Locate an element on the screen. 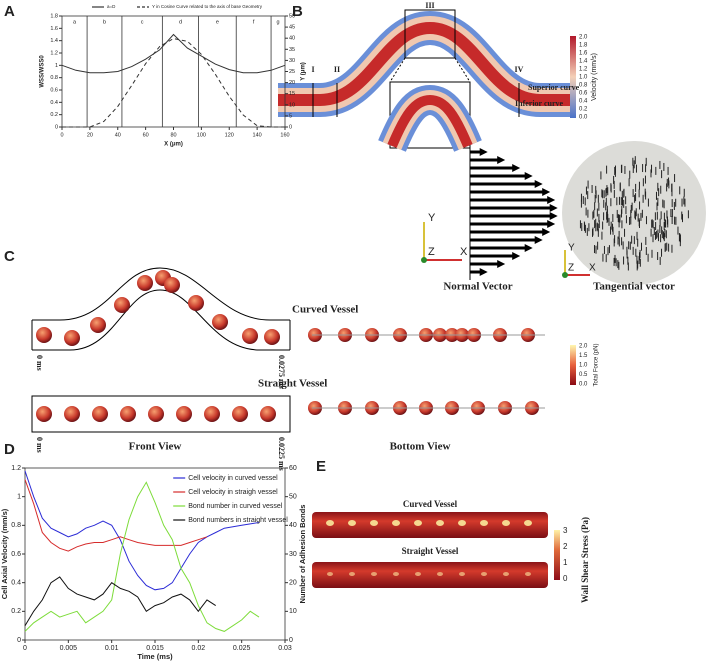 The width and height of the screenshot is (708, 665). y2-axis-label: Number of Adhesion Bonds is located at coordinates (302, 554).